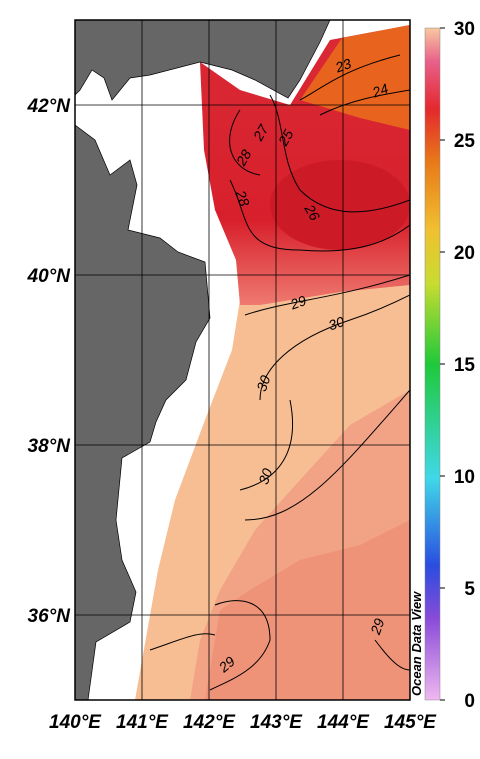  What do you see at coordinates (464, 477) in the screenshot?
I see `colorbar-tick-label: 10` at bounding box center [464, 477].